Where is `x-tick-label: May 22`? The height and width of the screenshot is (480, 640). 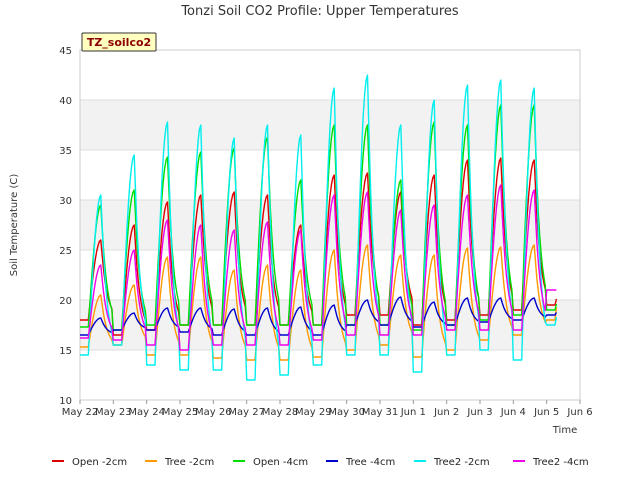
x-tick-label: May 22 is located at coordinates (80, 412).